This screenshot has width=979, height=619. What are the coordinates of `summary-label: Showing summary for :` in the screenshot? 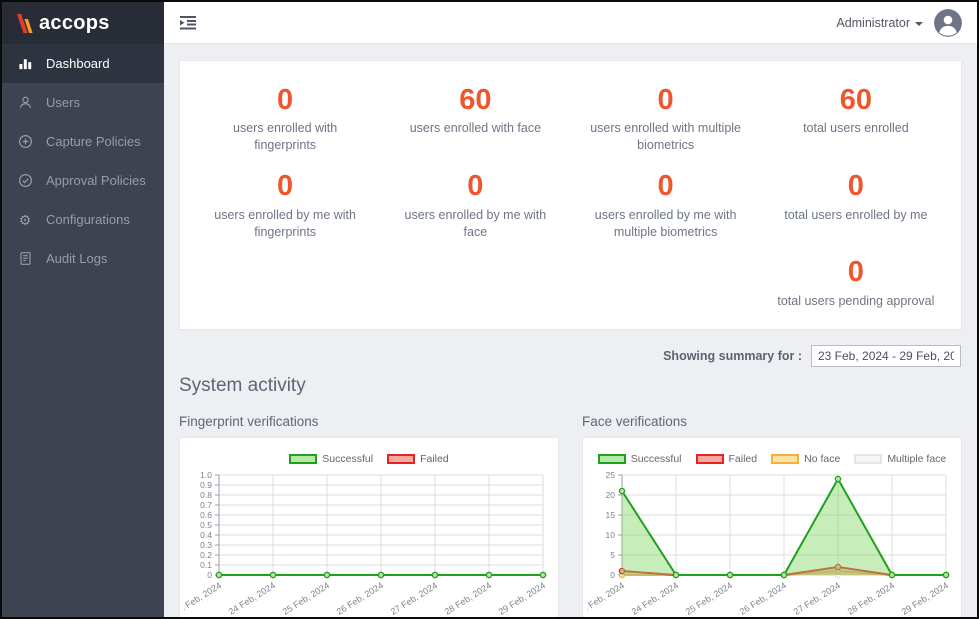 It's located at (732, 355).